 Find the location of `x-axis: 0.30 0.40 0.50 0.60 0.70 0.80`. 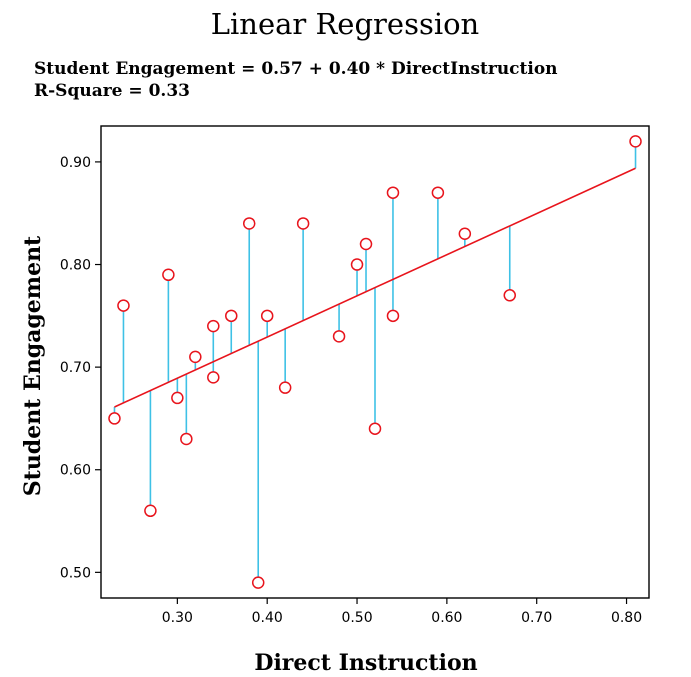

x-axis: 0.30 0.40 0.50 0.60 0.70 0.80 is located at coordinates (402, 612).